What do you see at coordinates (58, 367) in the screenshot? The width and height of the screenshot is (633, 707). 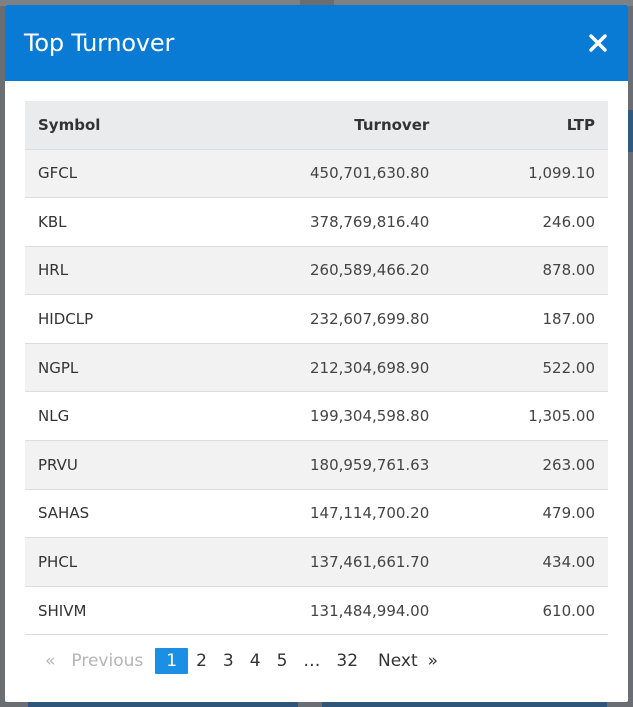 I see `cell-symbol: NGPL` at bounding box center [58, 367].